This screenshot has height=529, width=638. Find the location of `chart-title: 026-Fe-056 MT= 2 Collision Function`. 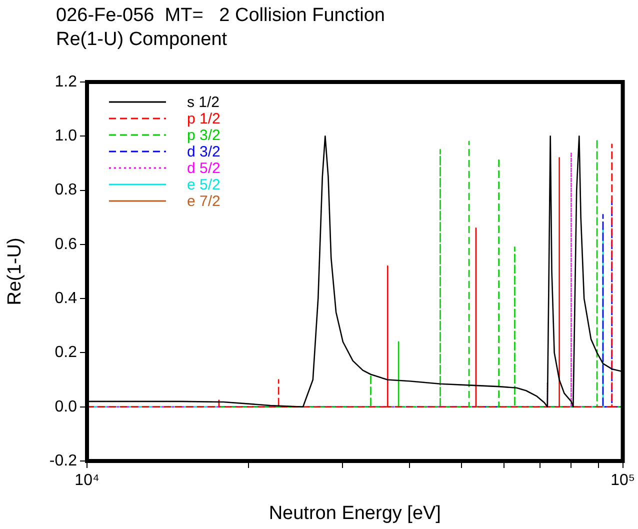

chart-title: 026-Fe-056 MT= 2 Collision Function is located at coordinates (221, 16).